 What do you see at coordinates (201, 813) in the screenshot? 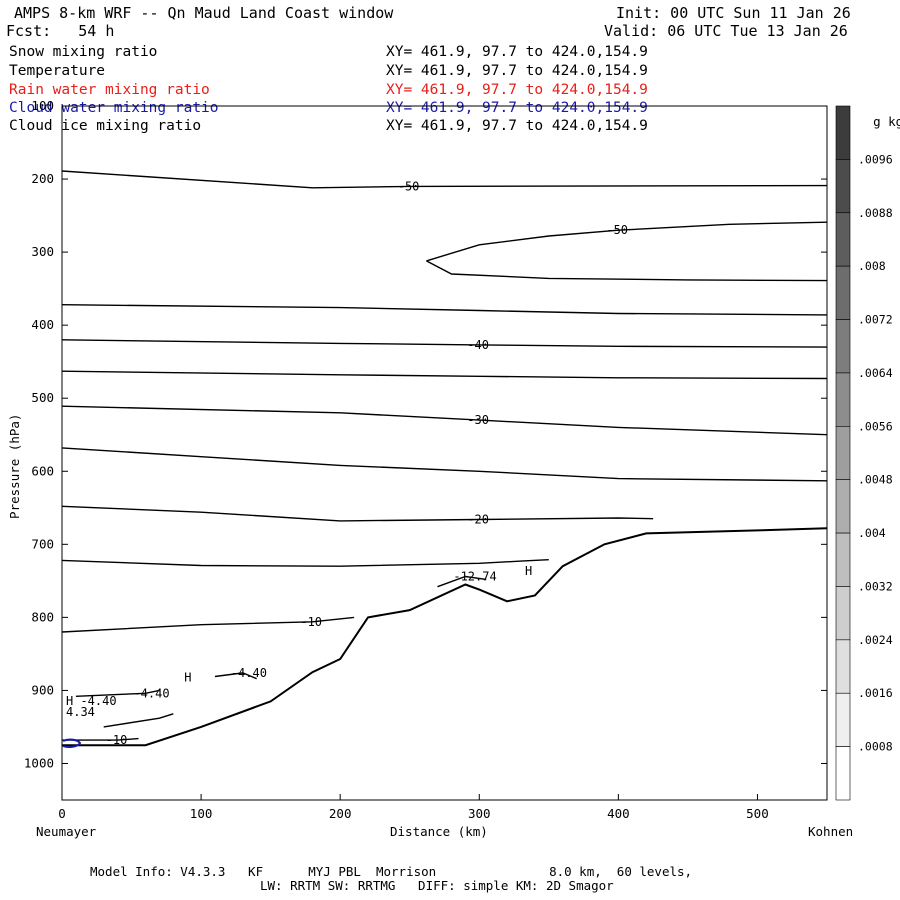
I see `x-tick-label: 100` at bounding box center [201, 813].